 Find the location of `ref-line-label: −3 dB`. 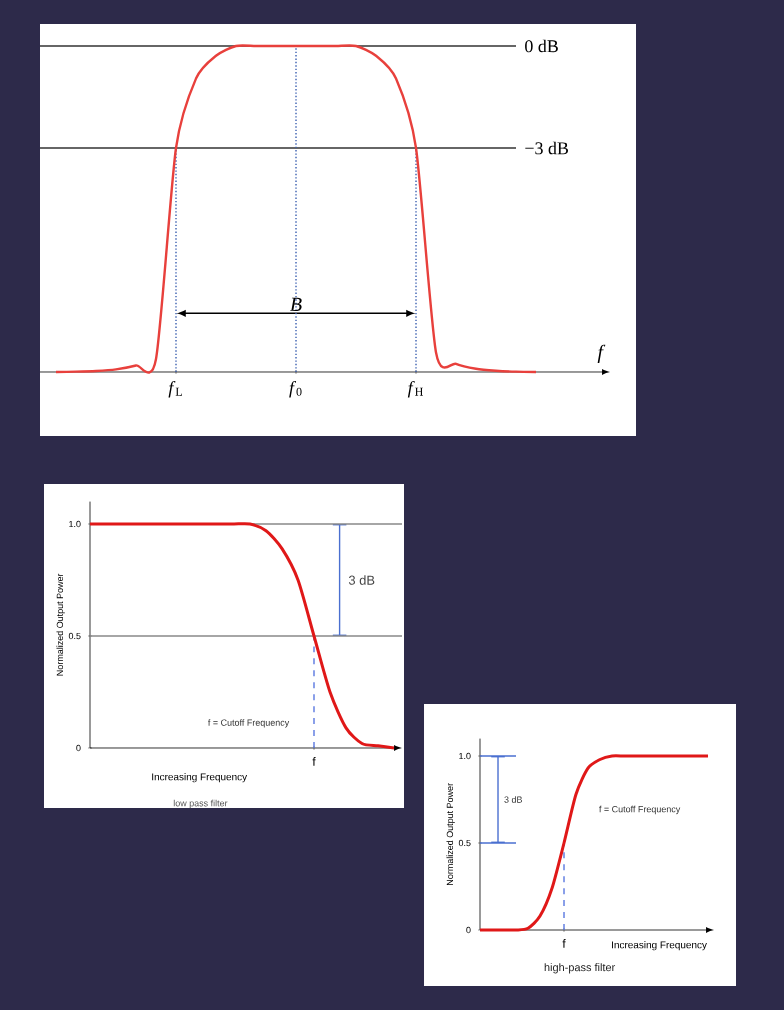

ref-line-label: −3 dB is located at coordinates (547, 148).